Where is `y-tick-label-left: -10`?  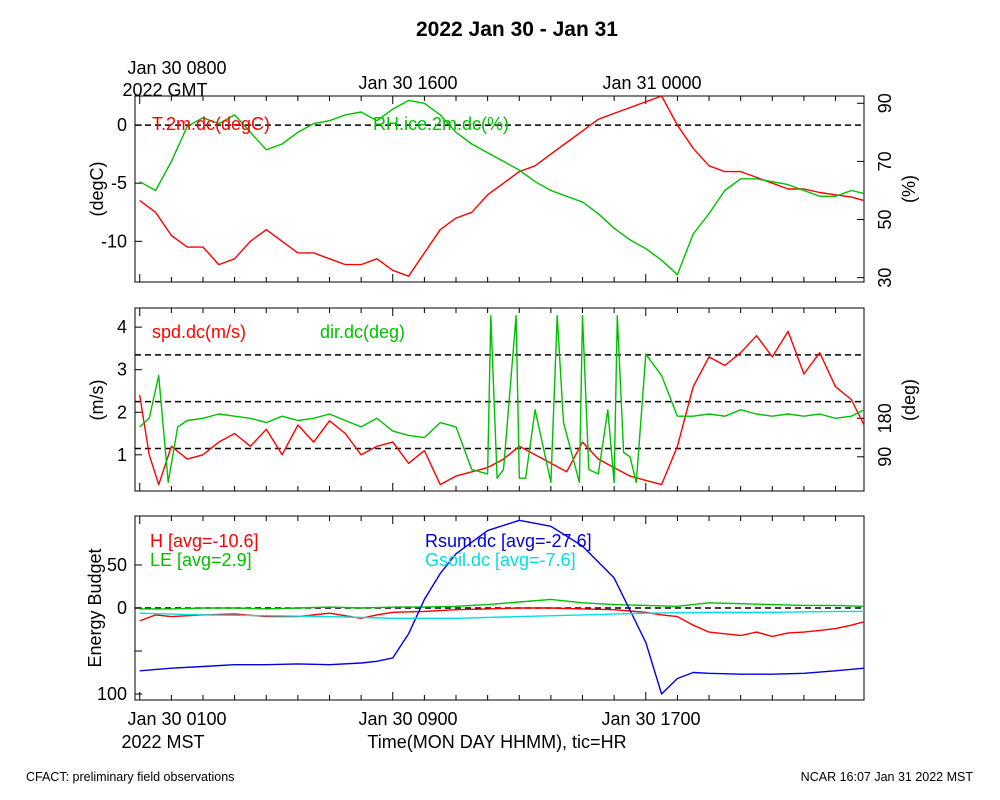 y-tick-label-left: -10 is located at coordinates (114, 241).